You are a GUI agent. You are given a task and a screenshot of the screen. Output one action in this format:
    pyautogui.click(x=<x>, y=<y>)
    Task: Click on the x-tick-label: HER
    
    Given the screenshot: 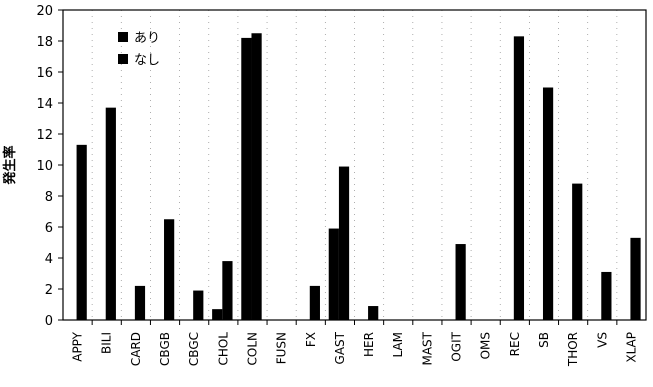 What is the action you would take?
    pyautogui.click(x=369, y=344)
    